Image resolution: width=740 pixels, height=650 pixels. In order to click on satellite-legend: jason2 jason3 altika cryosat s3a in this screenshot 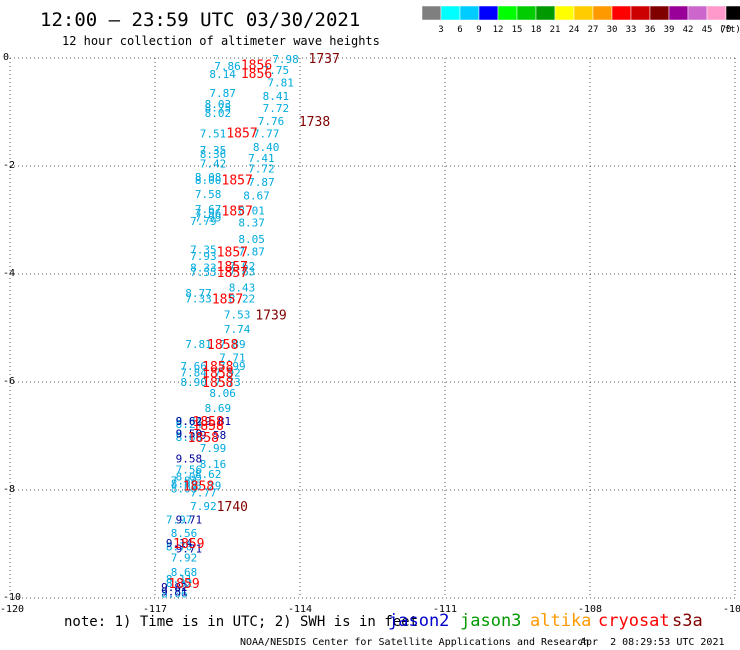, I will do `click(545, 621)`.